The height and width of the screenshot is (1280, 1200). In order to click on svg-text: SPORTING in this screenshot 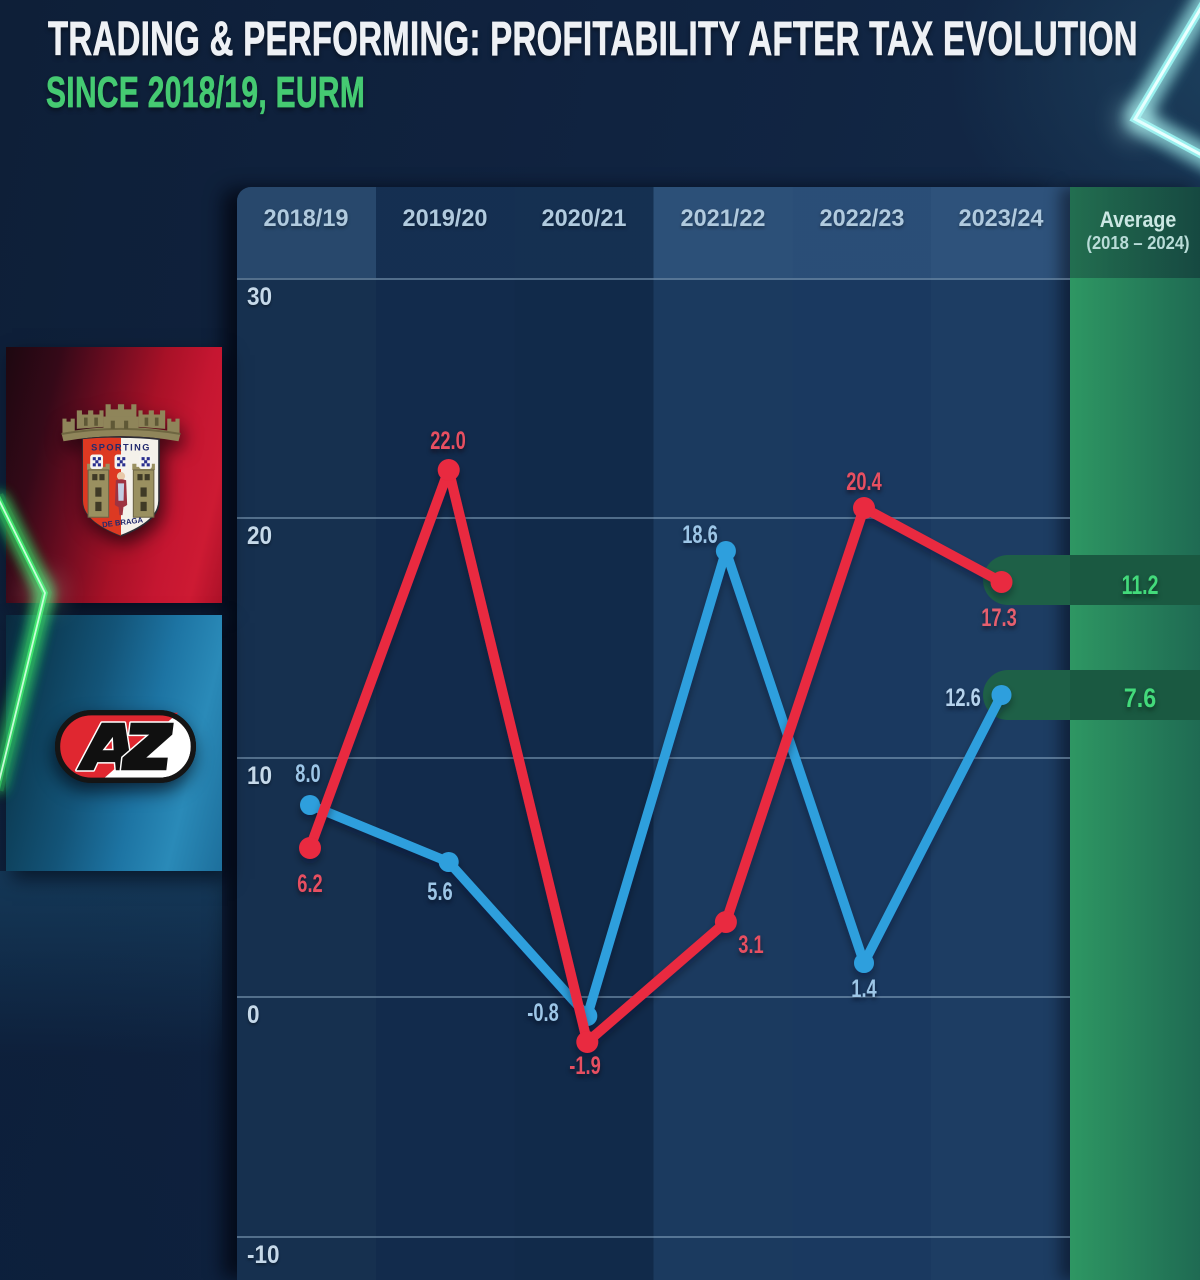, I will do `click(121, 447)`.